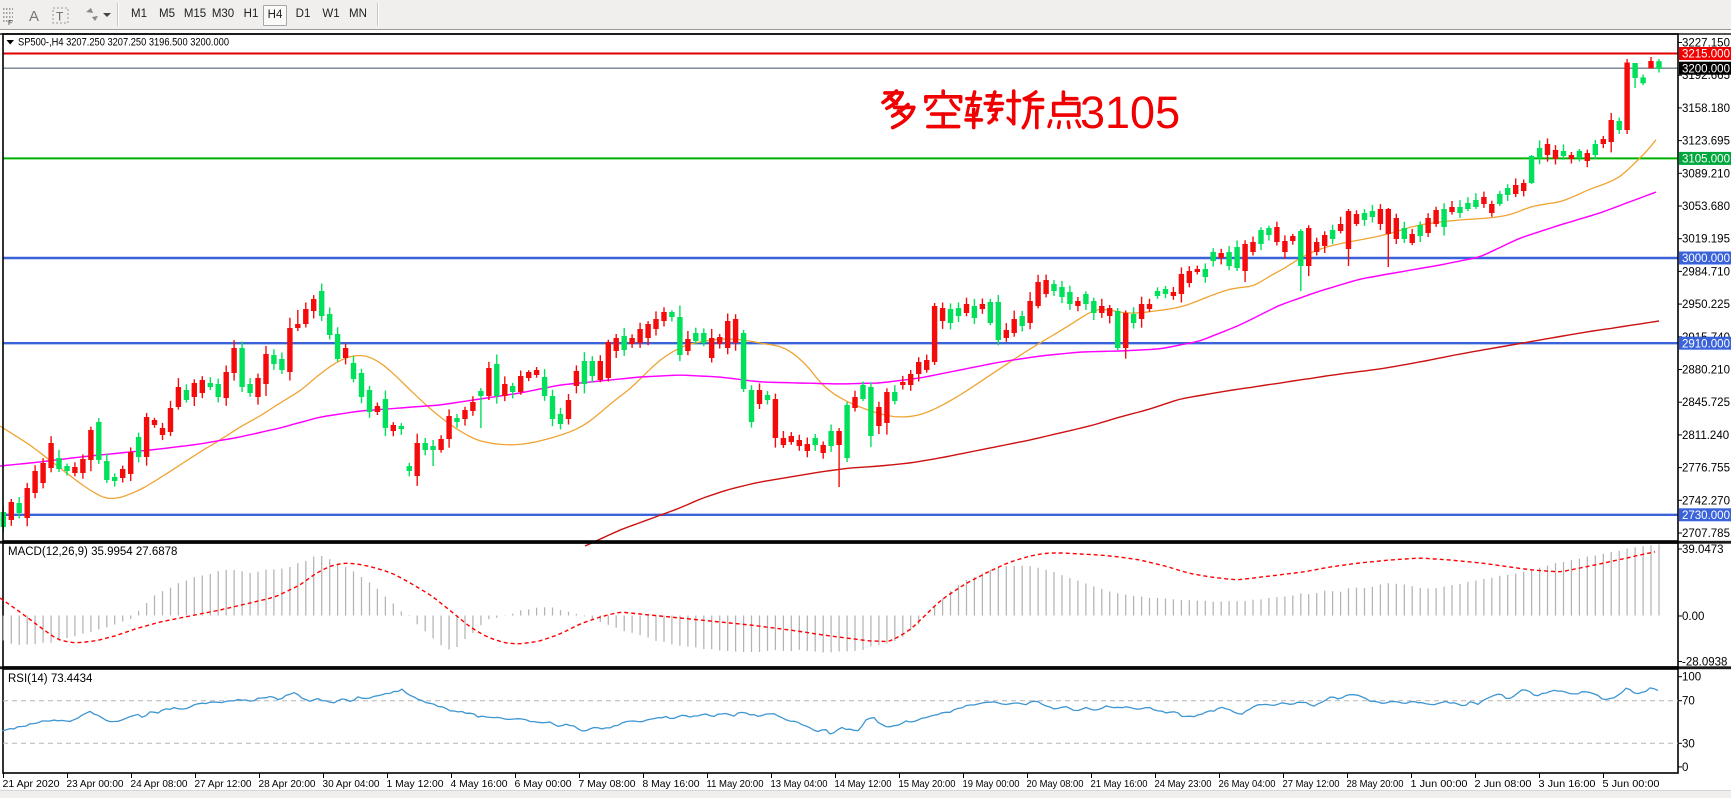 The image size is (1731, 798). What do you see at coordinates (1375, 784) in the screenshot?
I see `svg-text: 28 May 20:00` at bounding box center [1375, 784].